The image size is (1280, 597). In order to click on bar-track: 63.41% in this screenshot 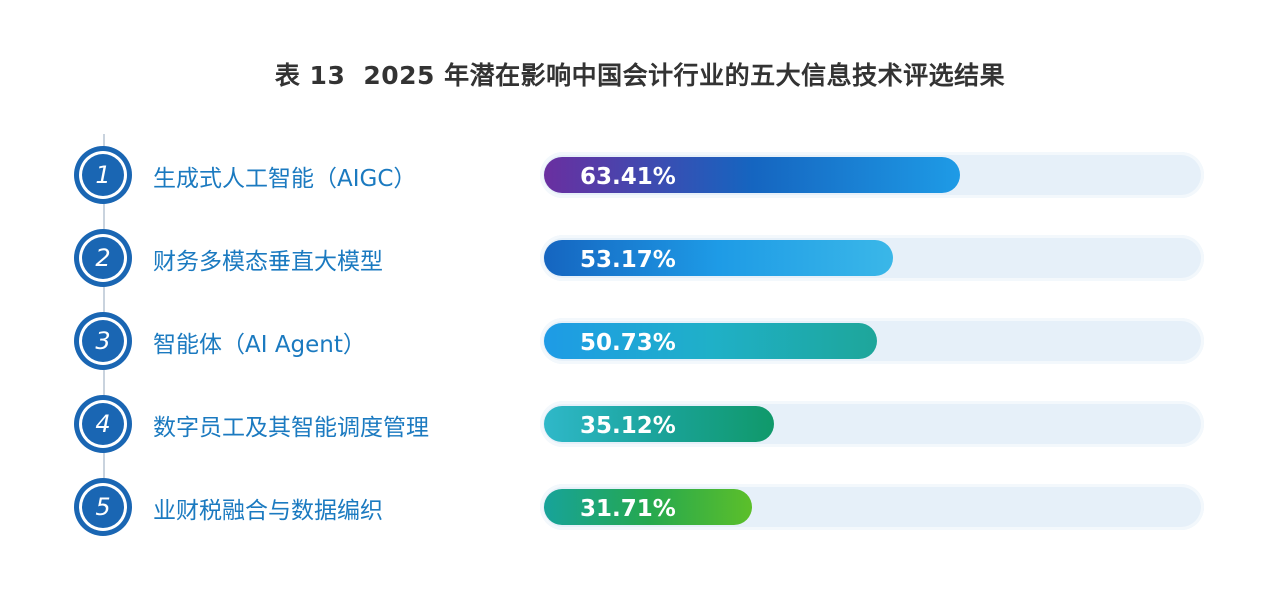, I will do `click(872, 175)`.